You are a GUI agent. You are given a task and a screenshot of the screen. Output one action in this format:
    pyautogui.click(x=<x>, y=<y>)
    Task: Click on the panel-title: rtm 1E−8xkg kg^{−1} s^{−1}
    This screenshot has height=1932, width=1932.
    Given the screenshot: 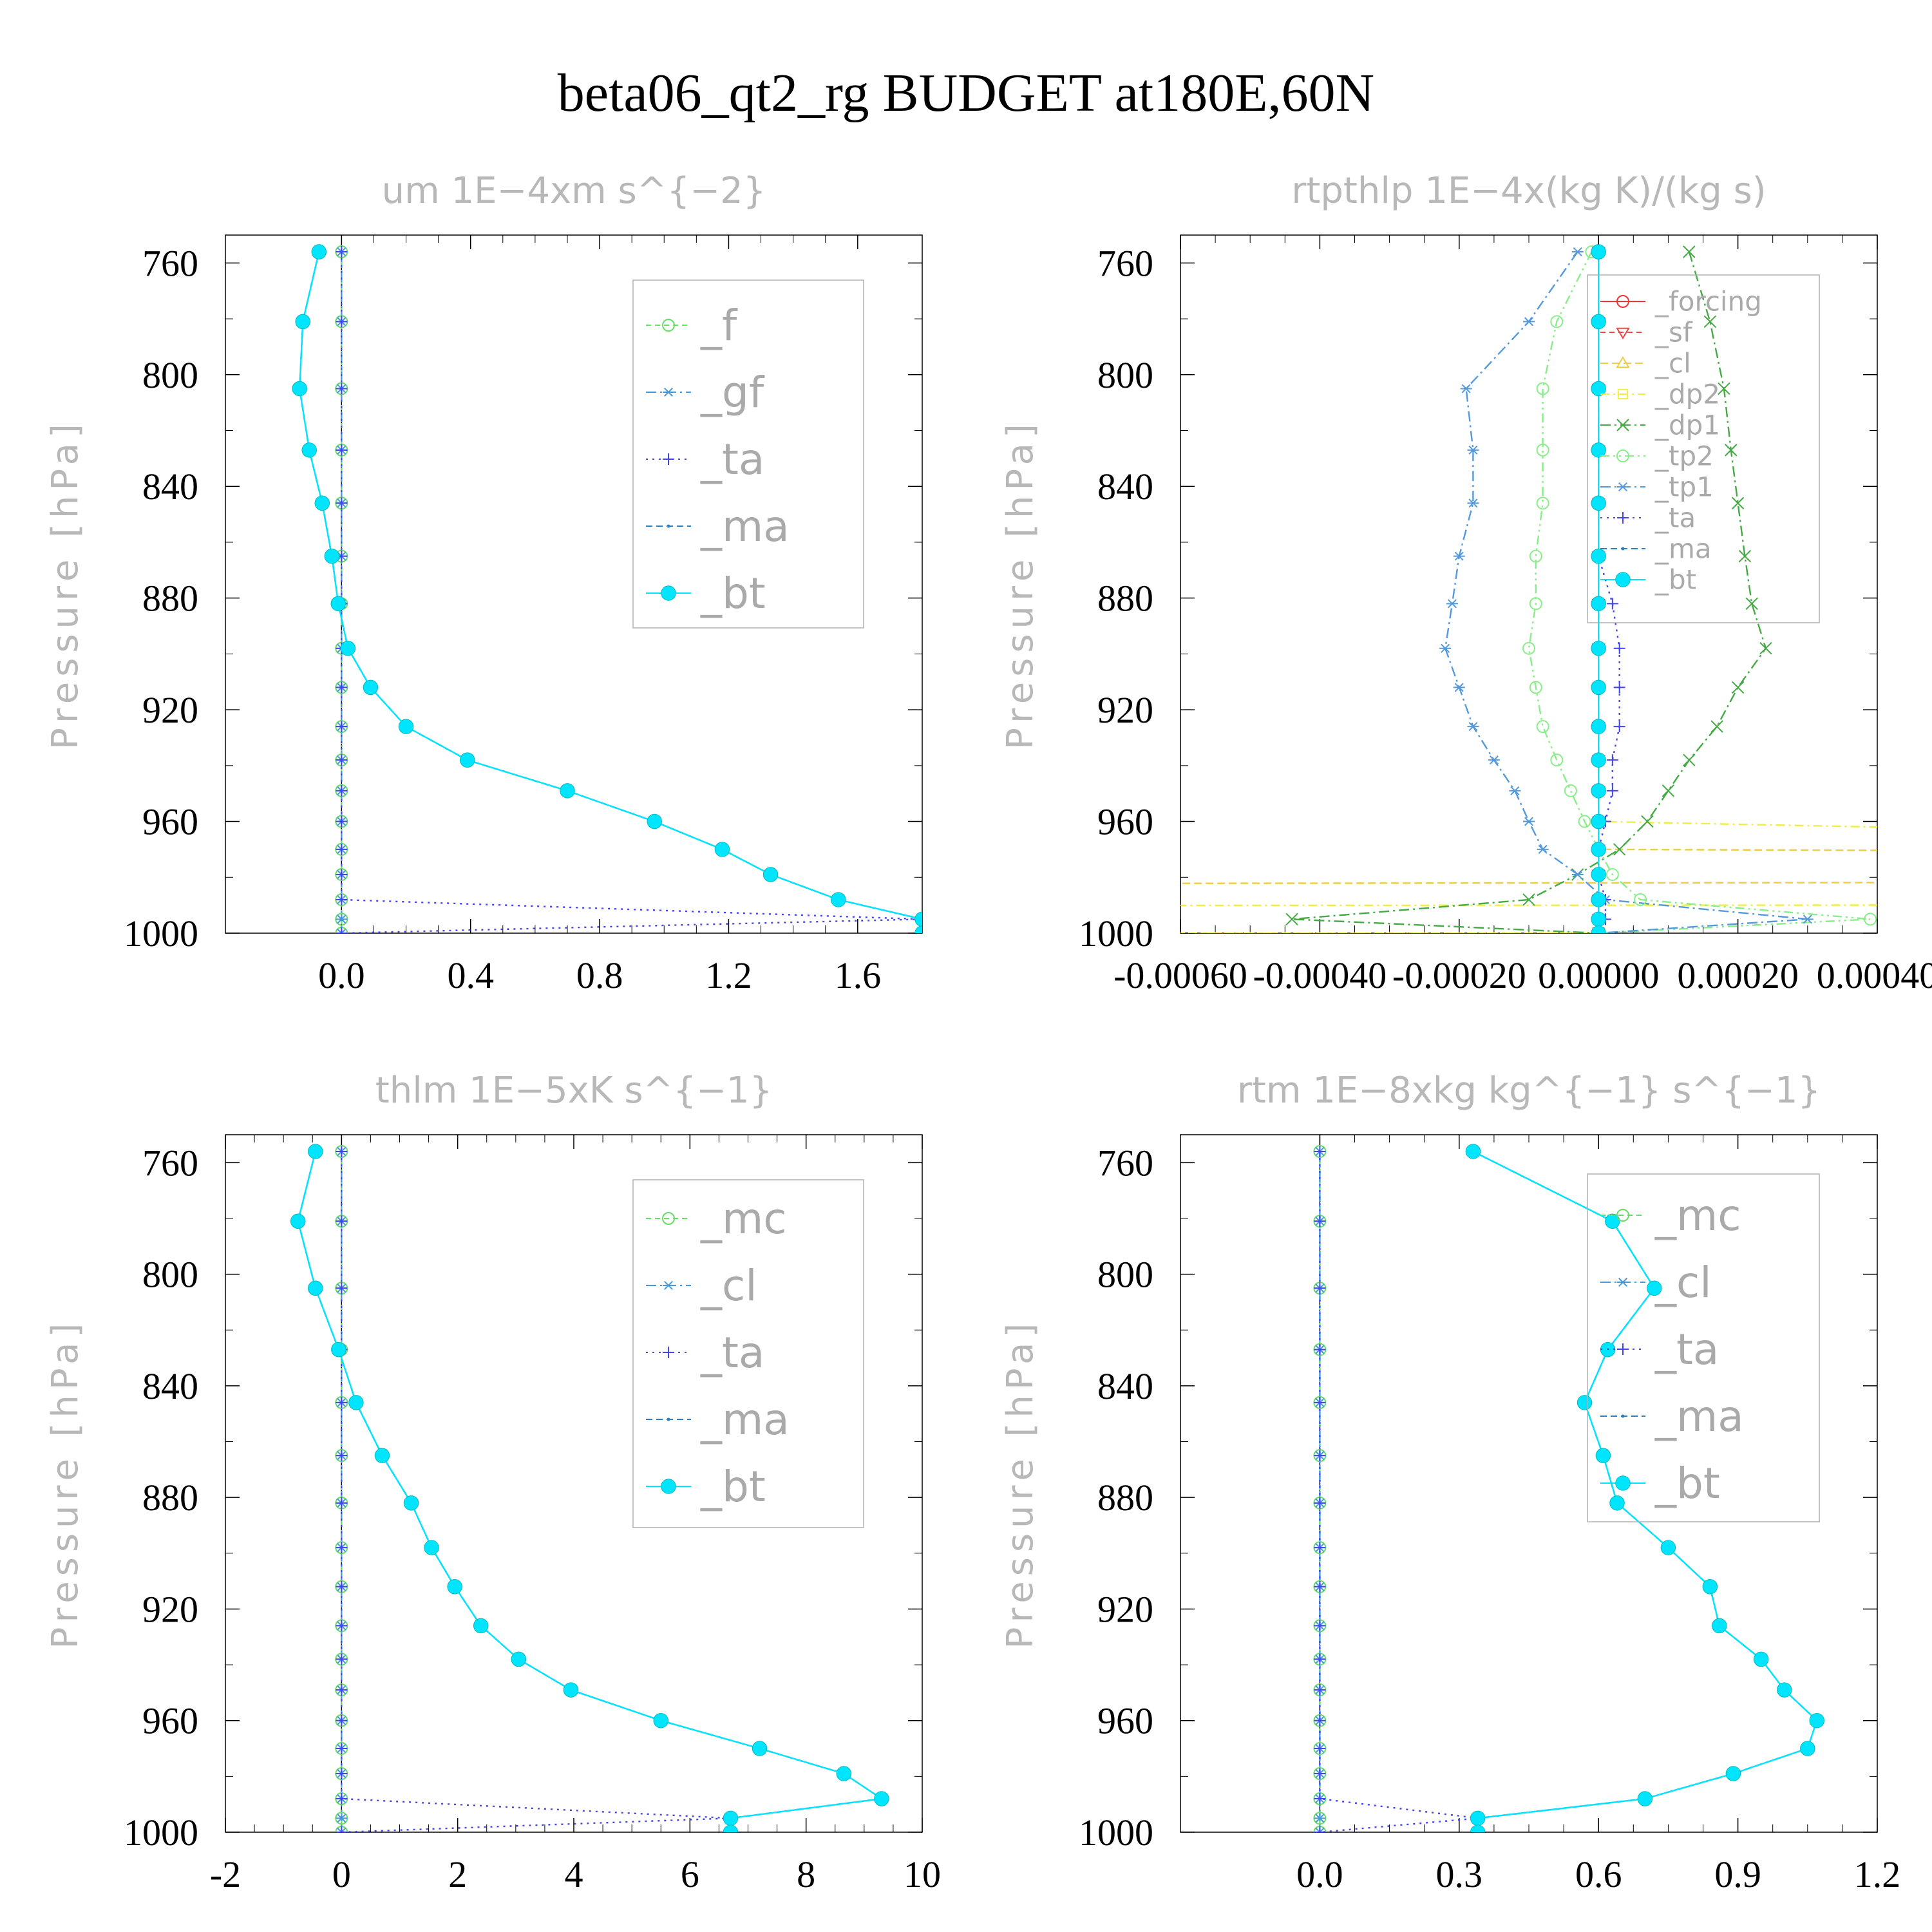 What is the action you would take?
    pyautogui.click(x=1529, y=1091)
    